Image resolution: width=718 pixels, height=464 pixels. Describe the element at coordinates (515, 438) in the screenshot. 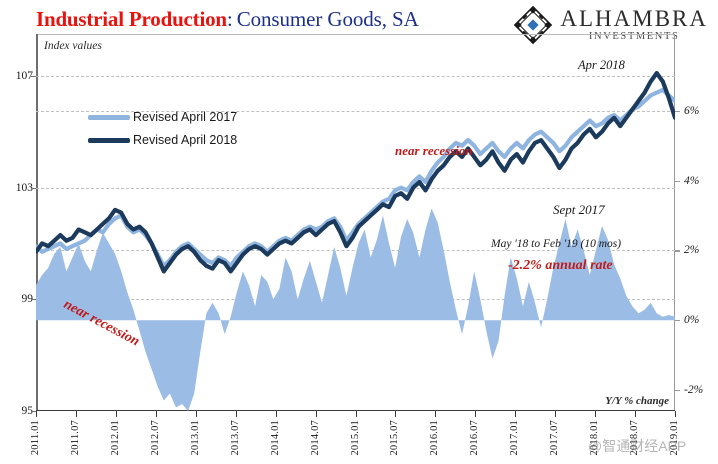

I see `x-axis-tick-label: 2017.01` at that location.